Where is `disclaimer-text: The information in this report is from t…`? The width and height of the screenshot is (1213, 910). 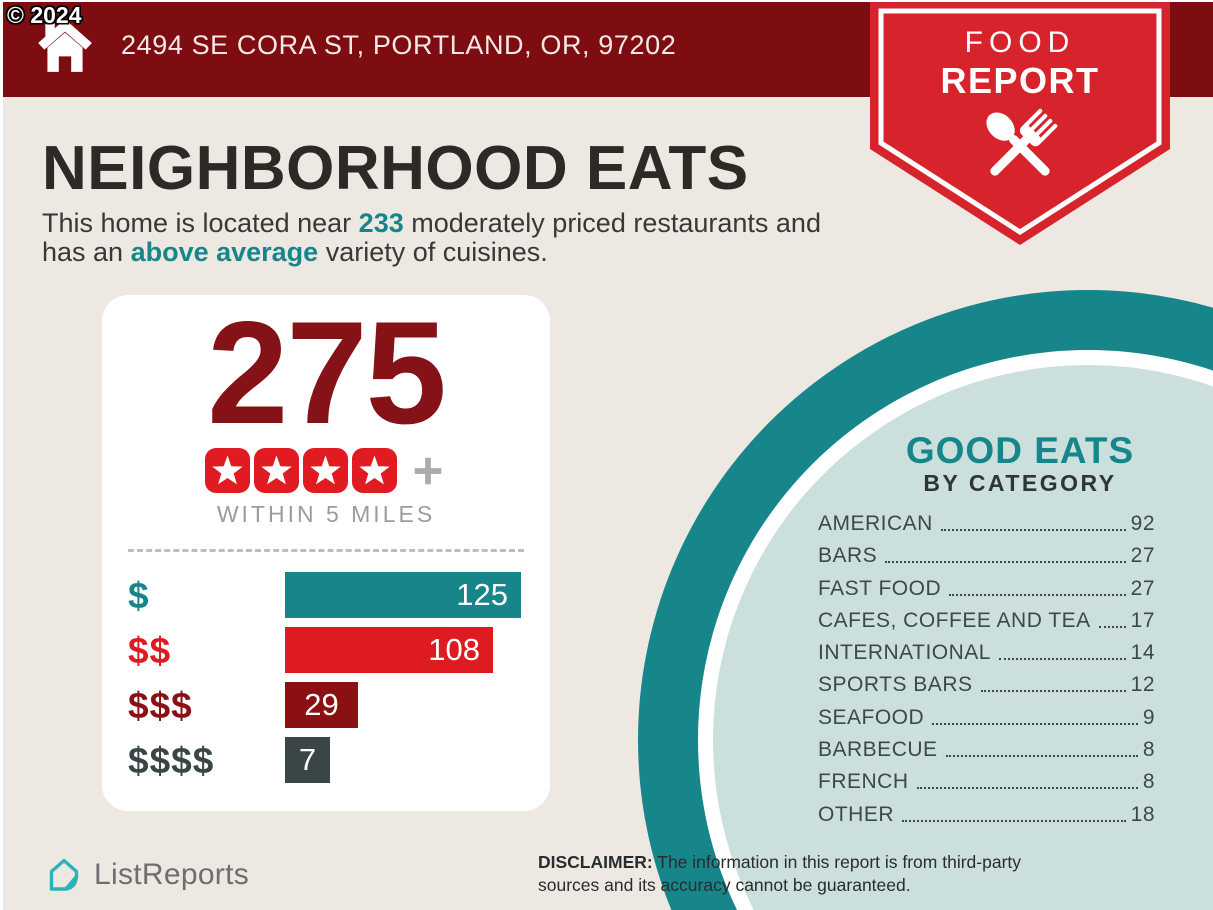 disclaimer-text: The information in this report is from t… is located at coordinates (780, 873).